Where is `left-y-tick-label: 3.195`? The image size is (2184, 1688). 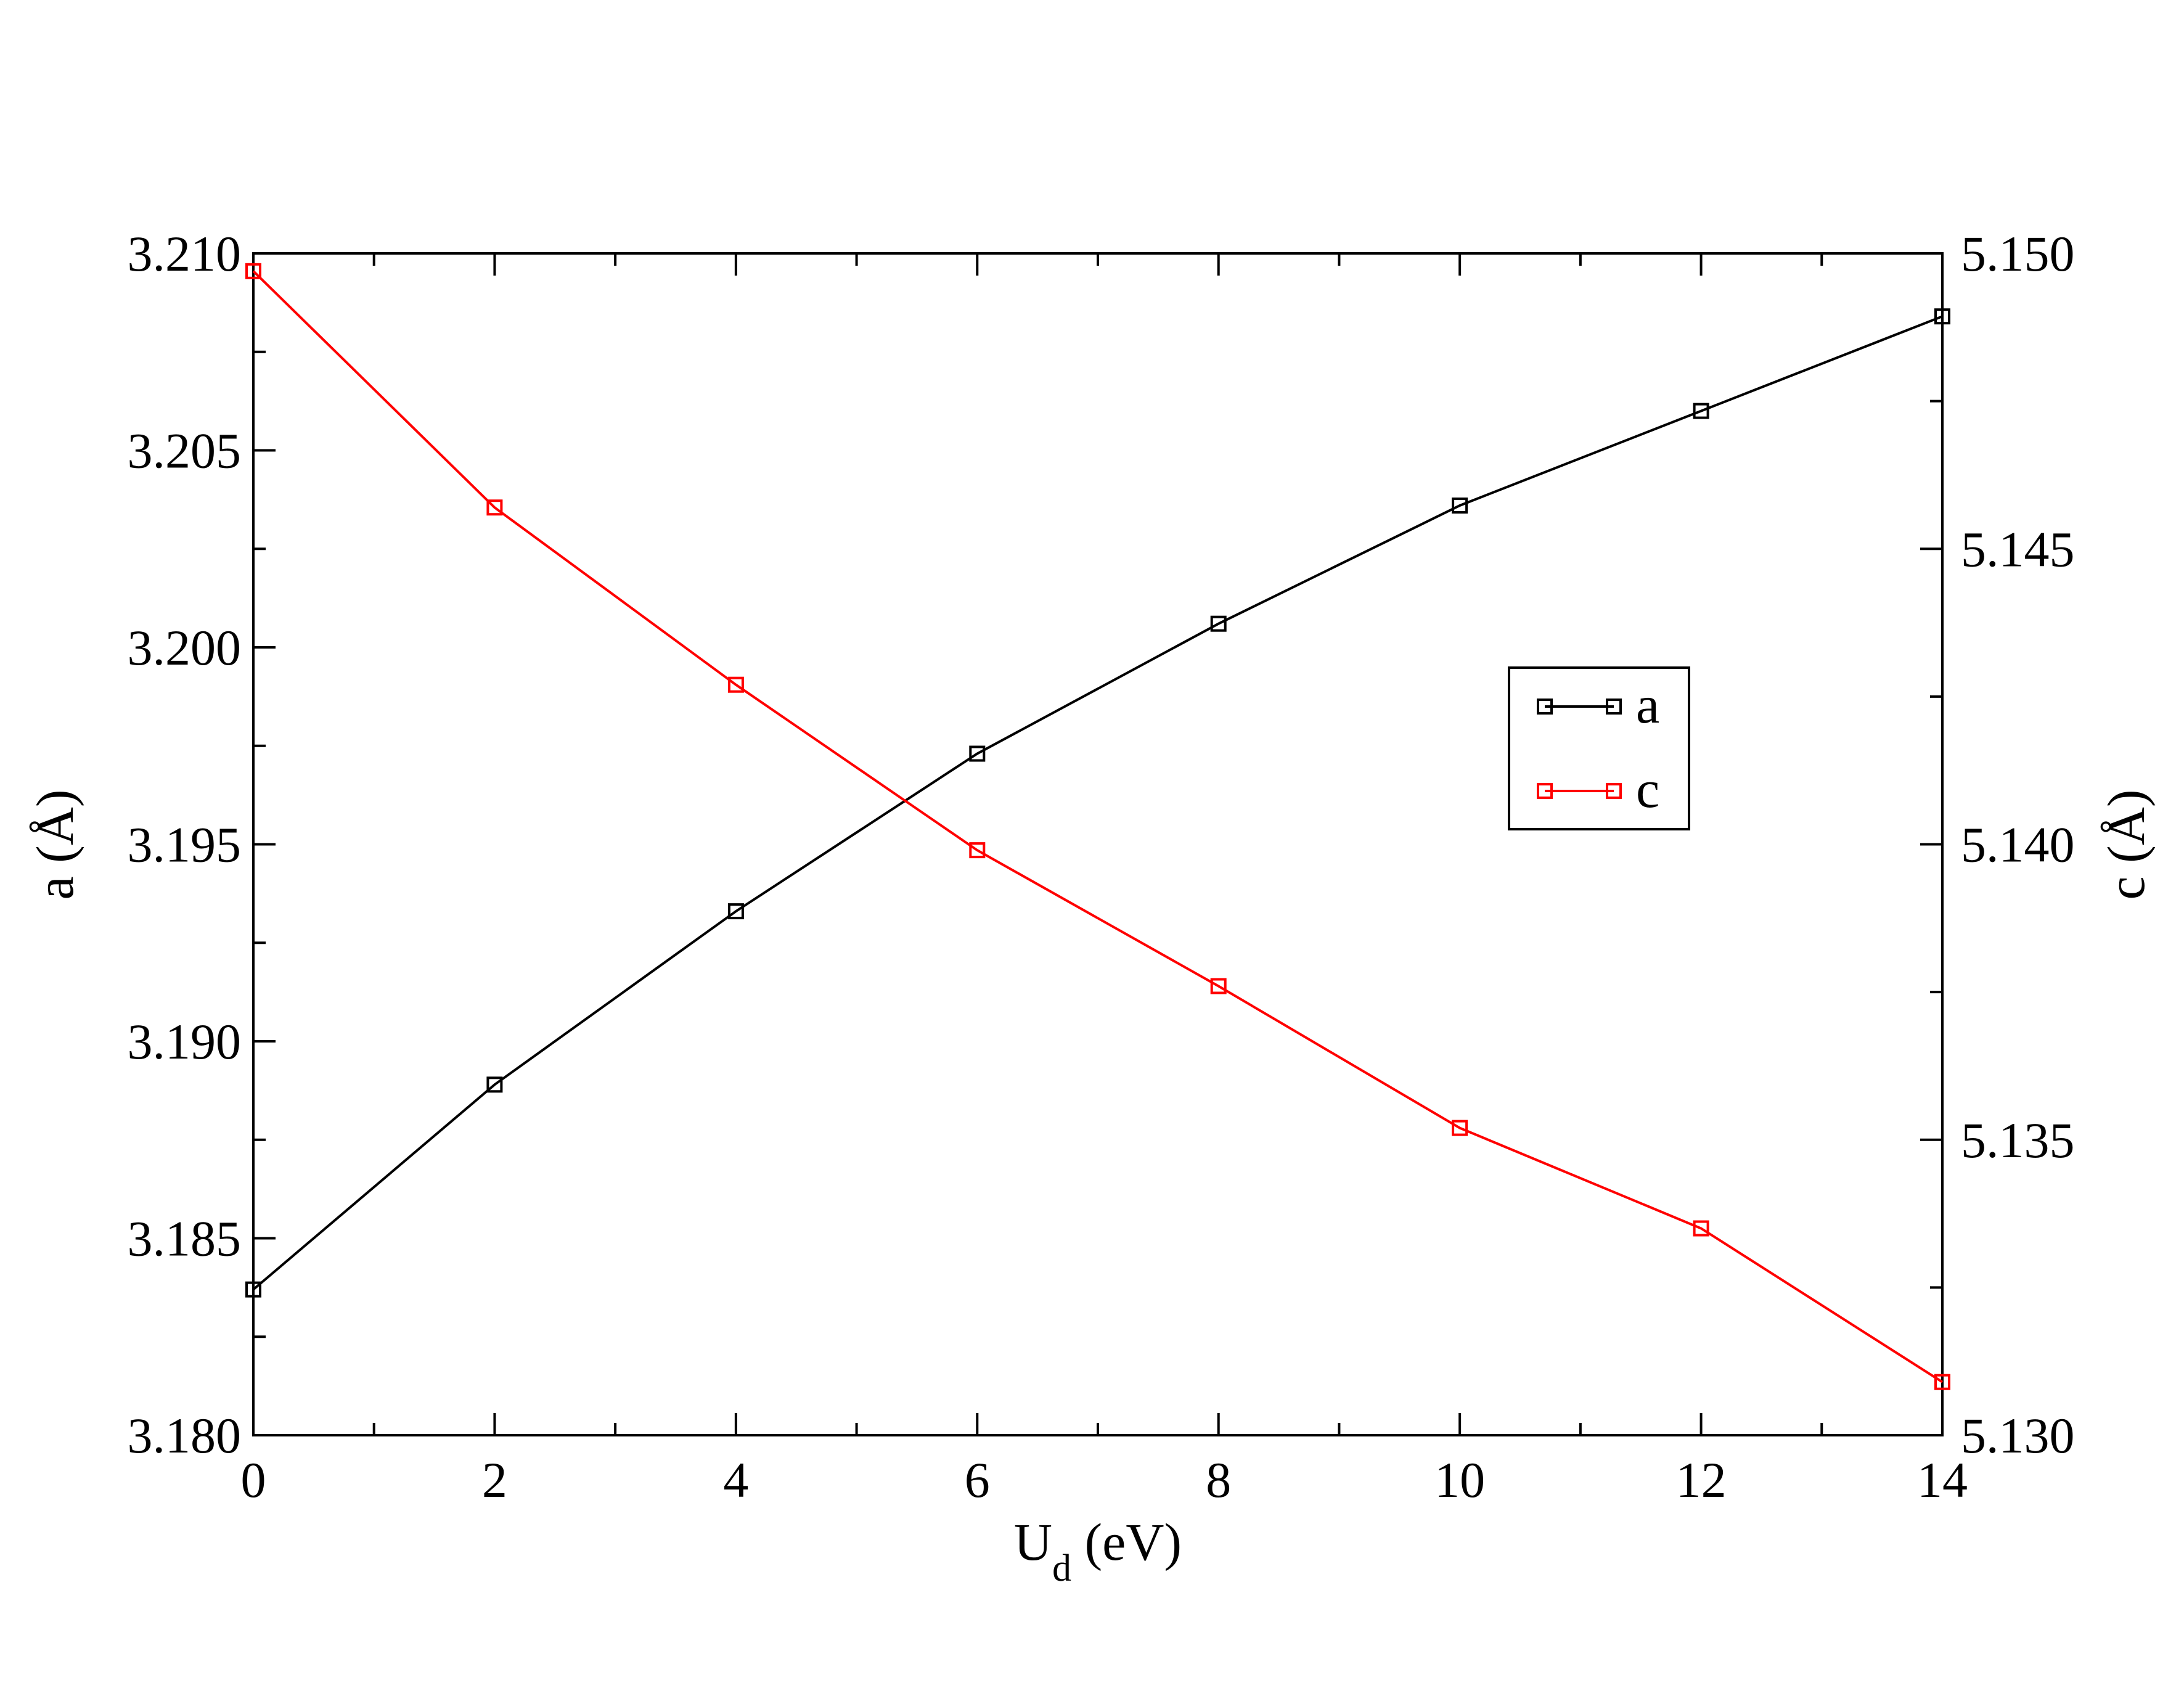
left-y-tick-label: 3.195 is located at coordinates (185, 845).